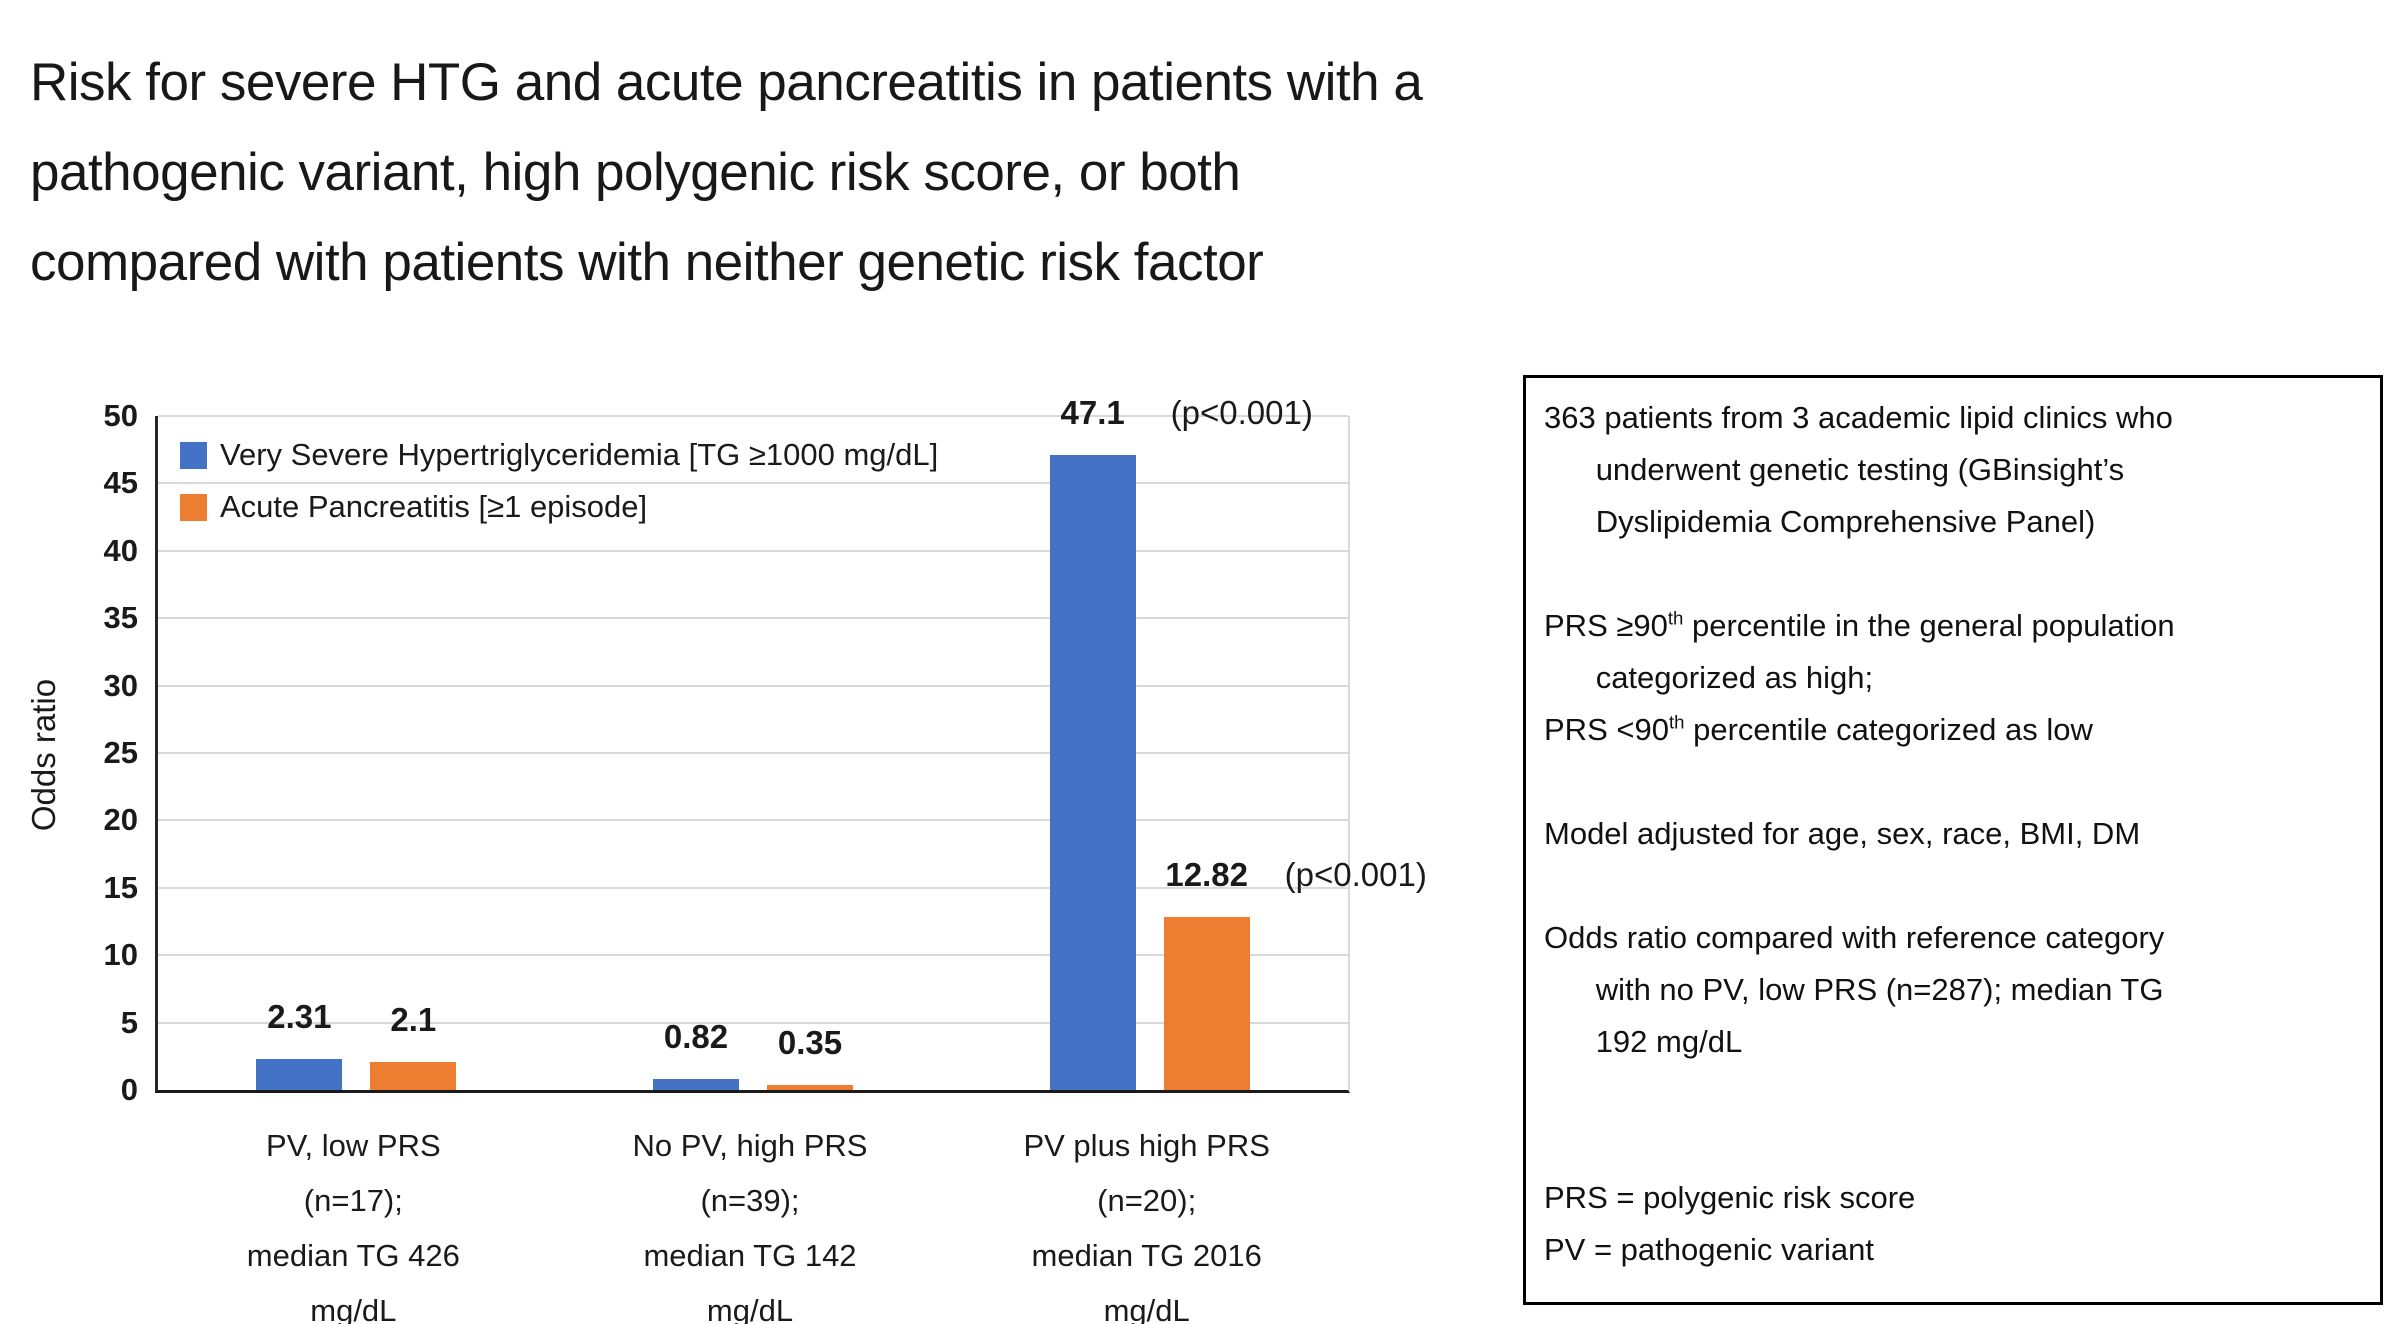  I want to click on legend-item-label: Acute Pancreatitis [≥1 episode], so click(434, 506).